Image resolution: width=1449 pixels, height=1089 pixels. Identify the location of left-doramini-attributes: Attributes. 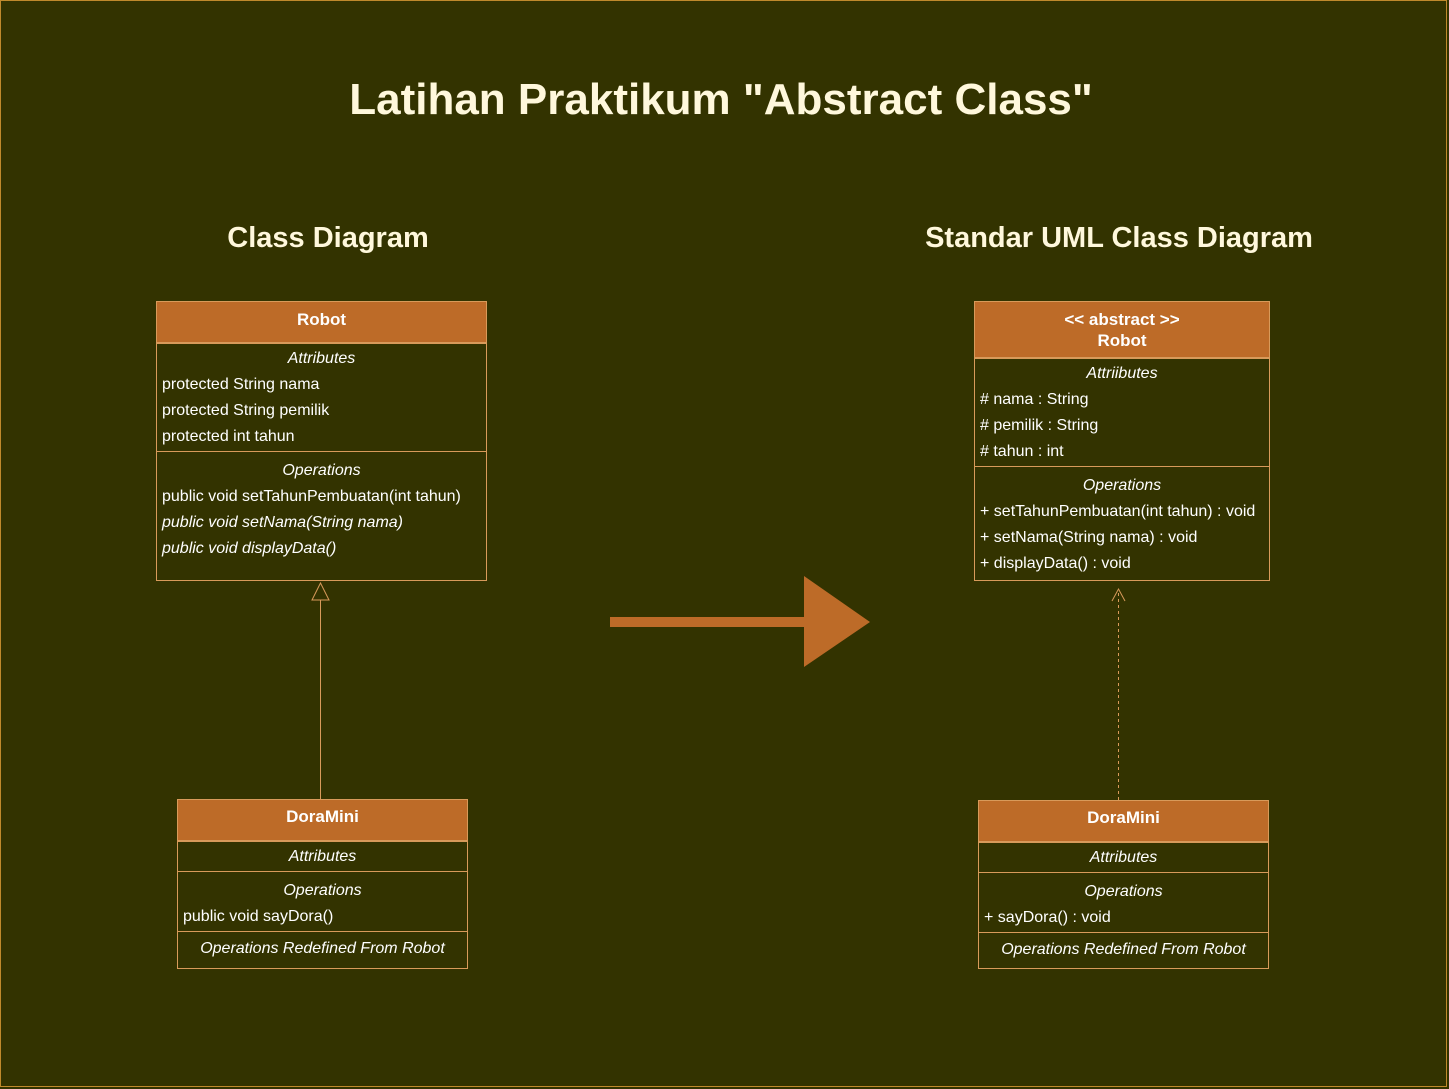
(322, 856).